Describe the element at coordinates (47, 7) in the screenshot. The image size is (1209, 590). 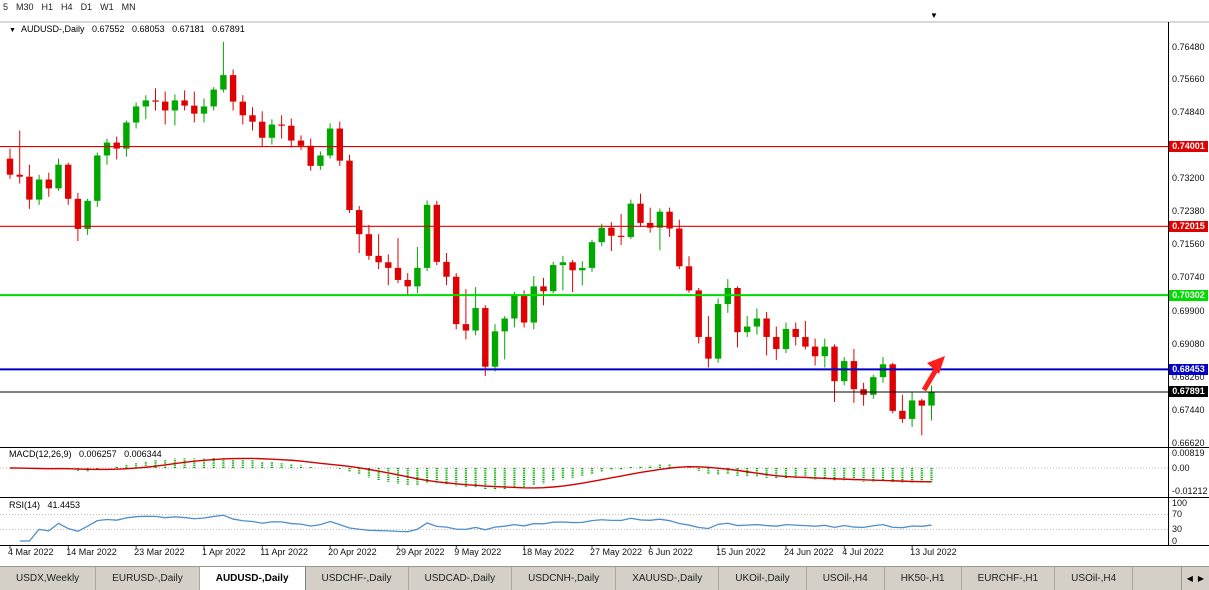
I see `timeframe-button-h1: H1` at that location.